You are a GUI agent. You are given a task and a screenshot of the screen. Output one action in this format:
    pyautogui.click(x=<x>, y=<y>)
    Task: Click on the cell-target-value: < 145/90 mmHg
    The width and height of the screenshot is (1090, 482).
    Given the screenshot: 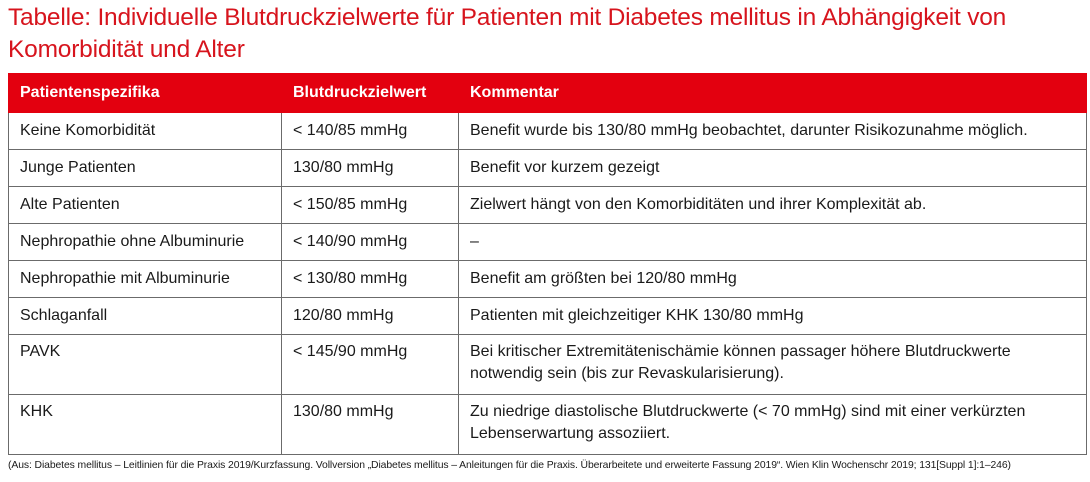 What is the action you would take?
    pyautogui.click(x=370, y=364)
    